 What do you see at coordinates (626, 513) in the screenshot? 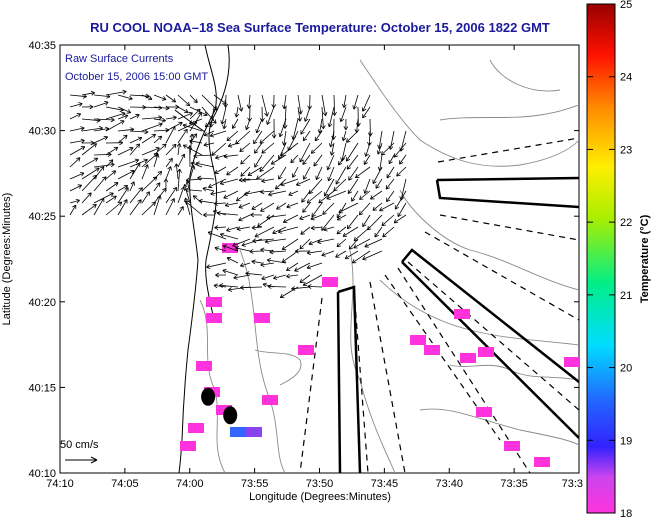
I see `colorbar-tick-label: 18` at bounding box center [626, 513].